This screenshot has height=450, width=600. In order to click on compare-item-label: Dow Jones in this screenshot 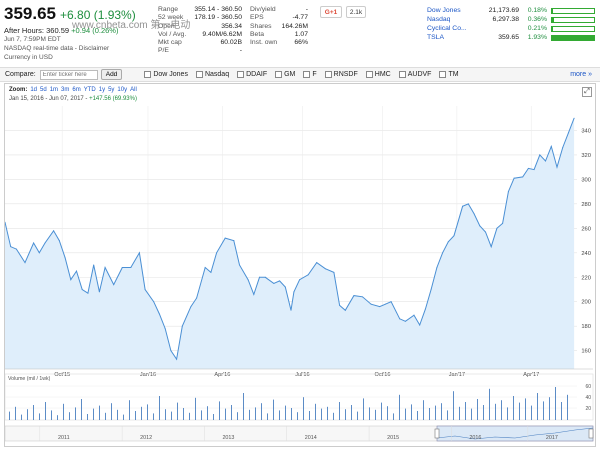, I will do `click(170, 74)`.